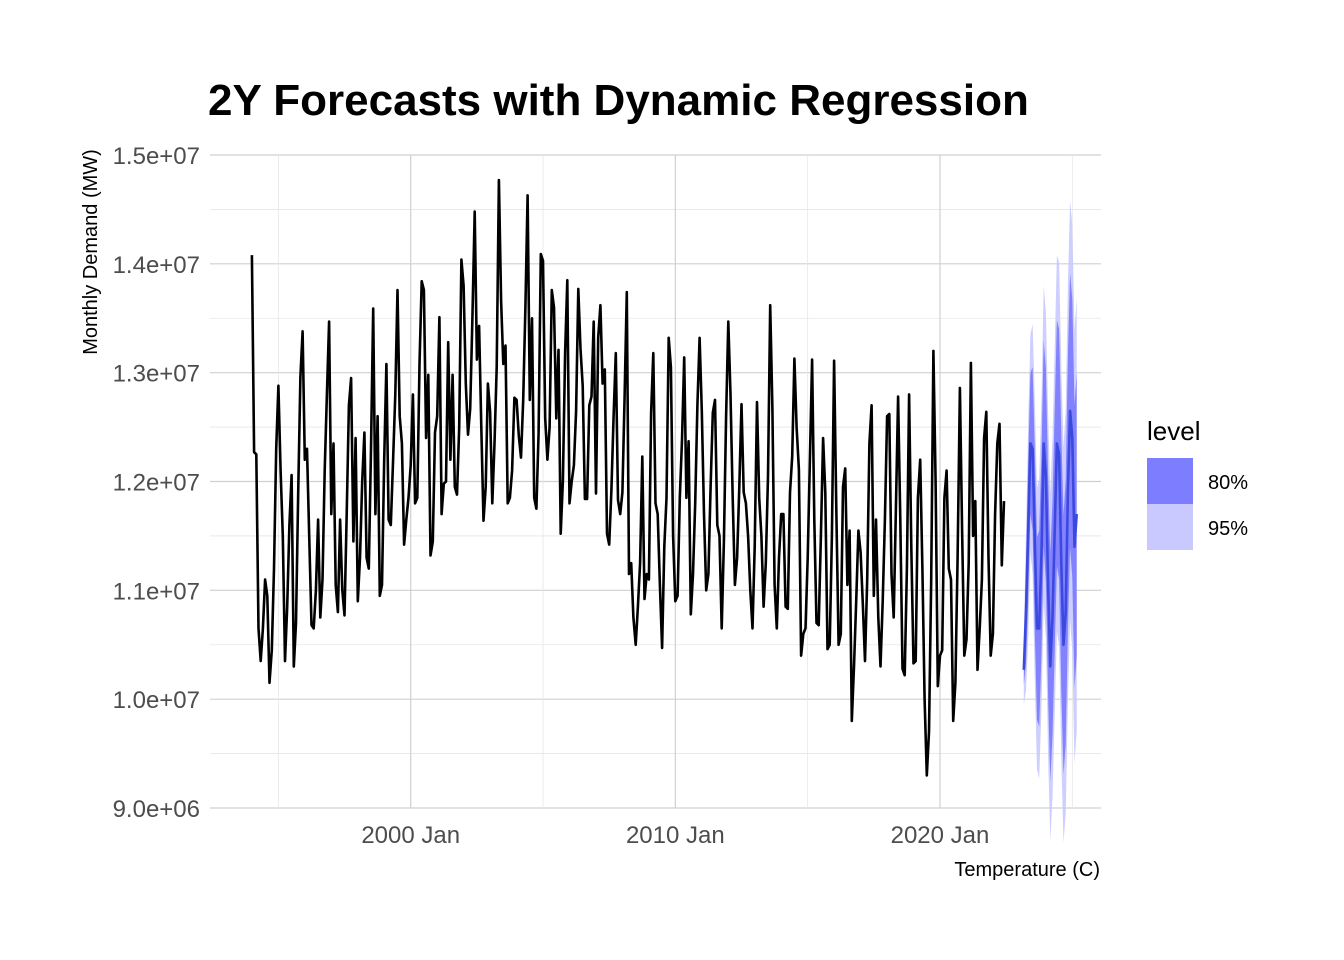 This screenshot has width=1344, height=960. What do you see at coordinates (1027, 870) in the screenshot?
I see `x-axis-label: Temperature (C)` at bounding box center [1027, 870].